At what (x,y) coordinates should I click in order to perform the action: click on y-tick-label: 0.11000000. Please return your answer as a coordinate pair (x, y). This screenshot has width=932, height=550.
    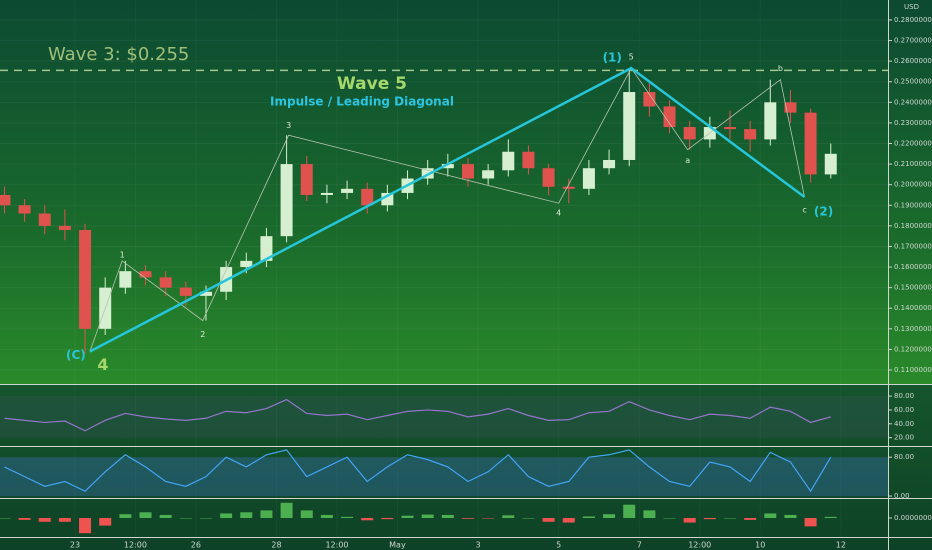
    Looking at the image, I should click on (913, 370).